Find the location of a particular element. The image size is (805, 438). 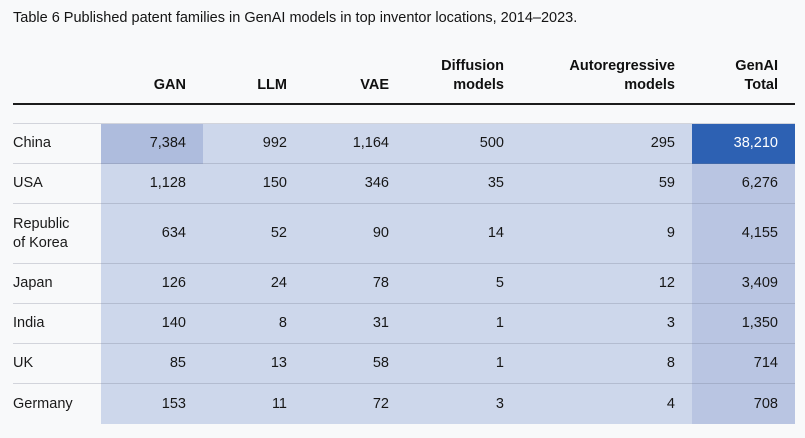

data-cell: 90 is located at coordinates (355, 233).